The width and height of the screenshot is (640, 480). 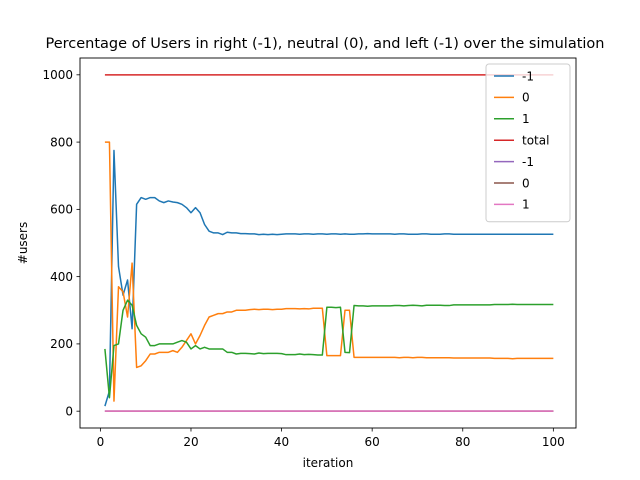 I want to click on y-tick-label: 200, so click(x=61, y=344).